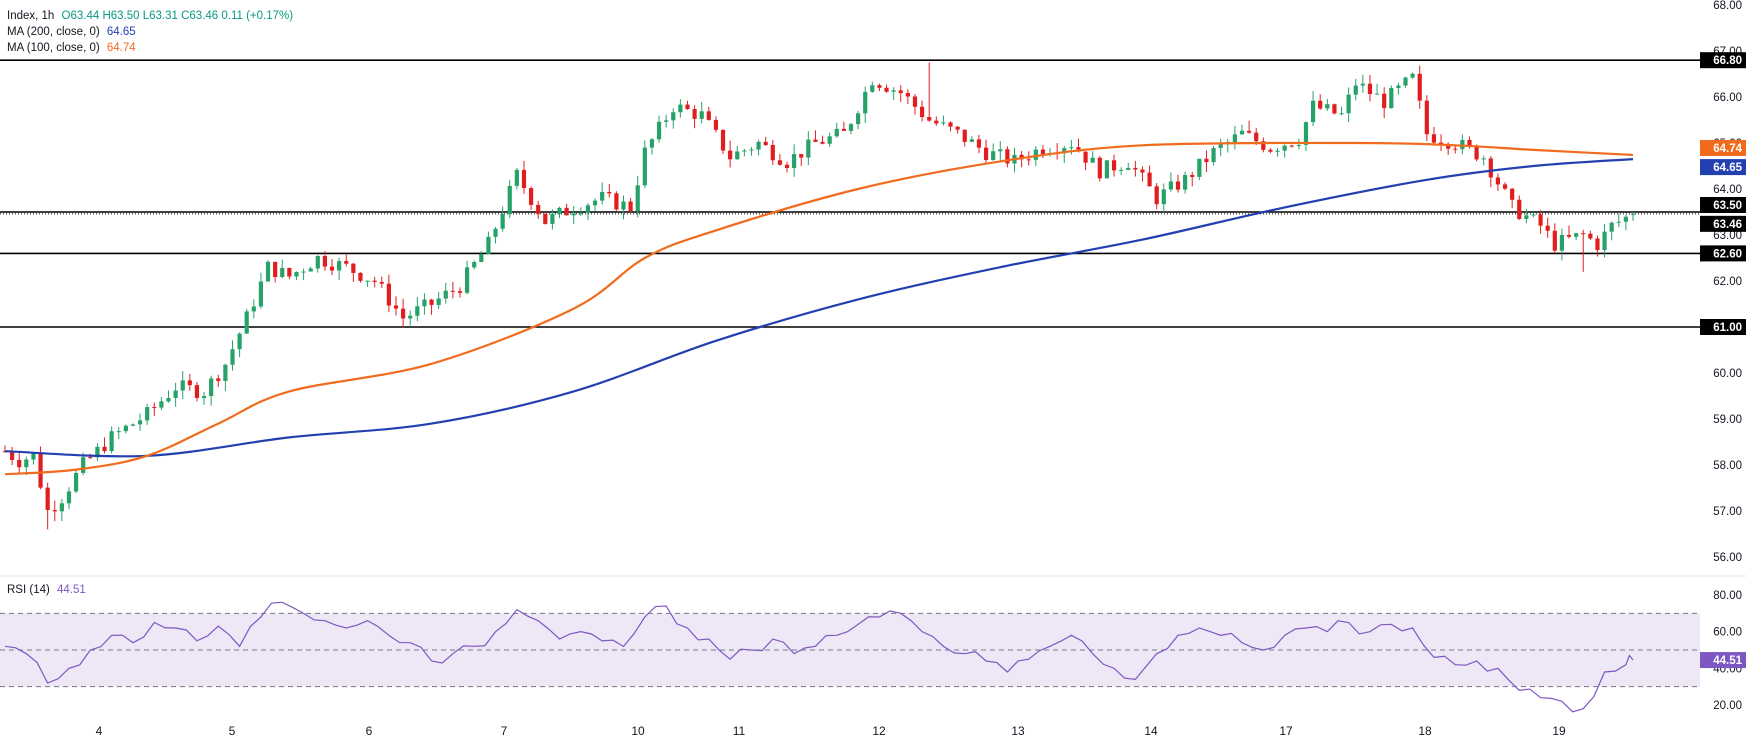 This screenshot has height=753, width=1746. Describe the element at coordinates (232, 731) in the screenshot. I see `time-tick-label: 5` at that location.